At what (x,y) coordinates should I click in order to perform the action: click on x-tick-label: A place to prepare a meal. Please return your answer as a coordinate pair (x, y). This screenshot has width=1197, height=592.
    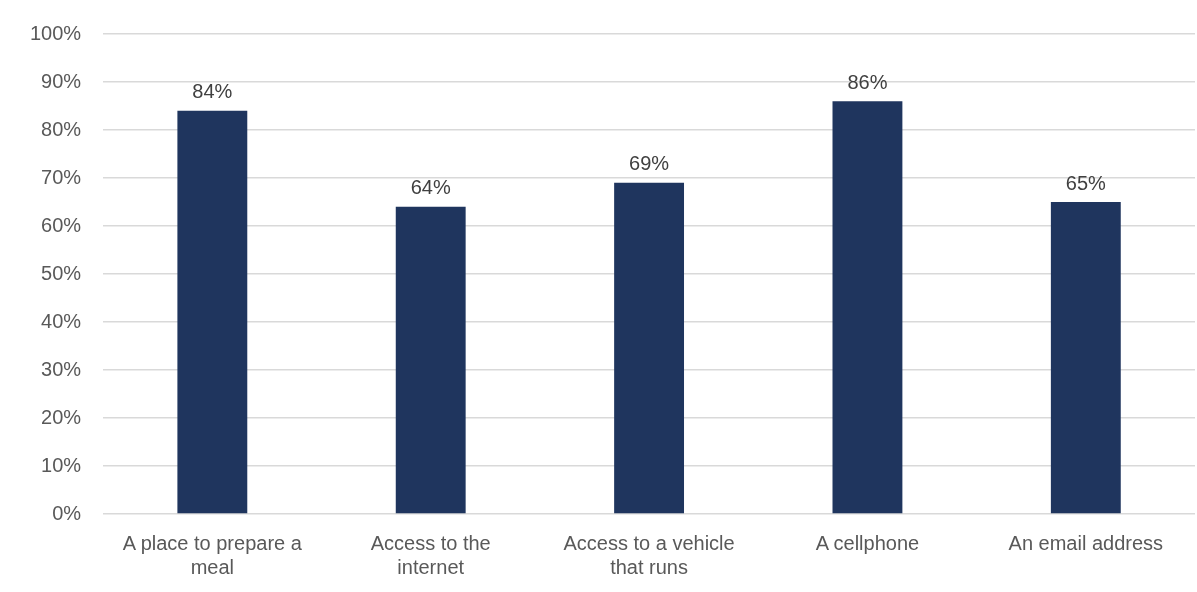
    Looking at the image, I should click on (212, 554).